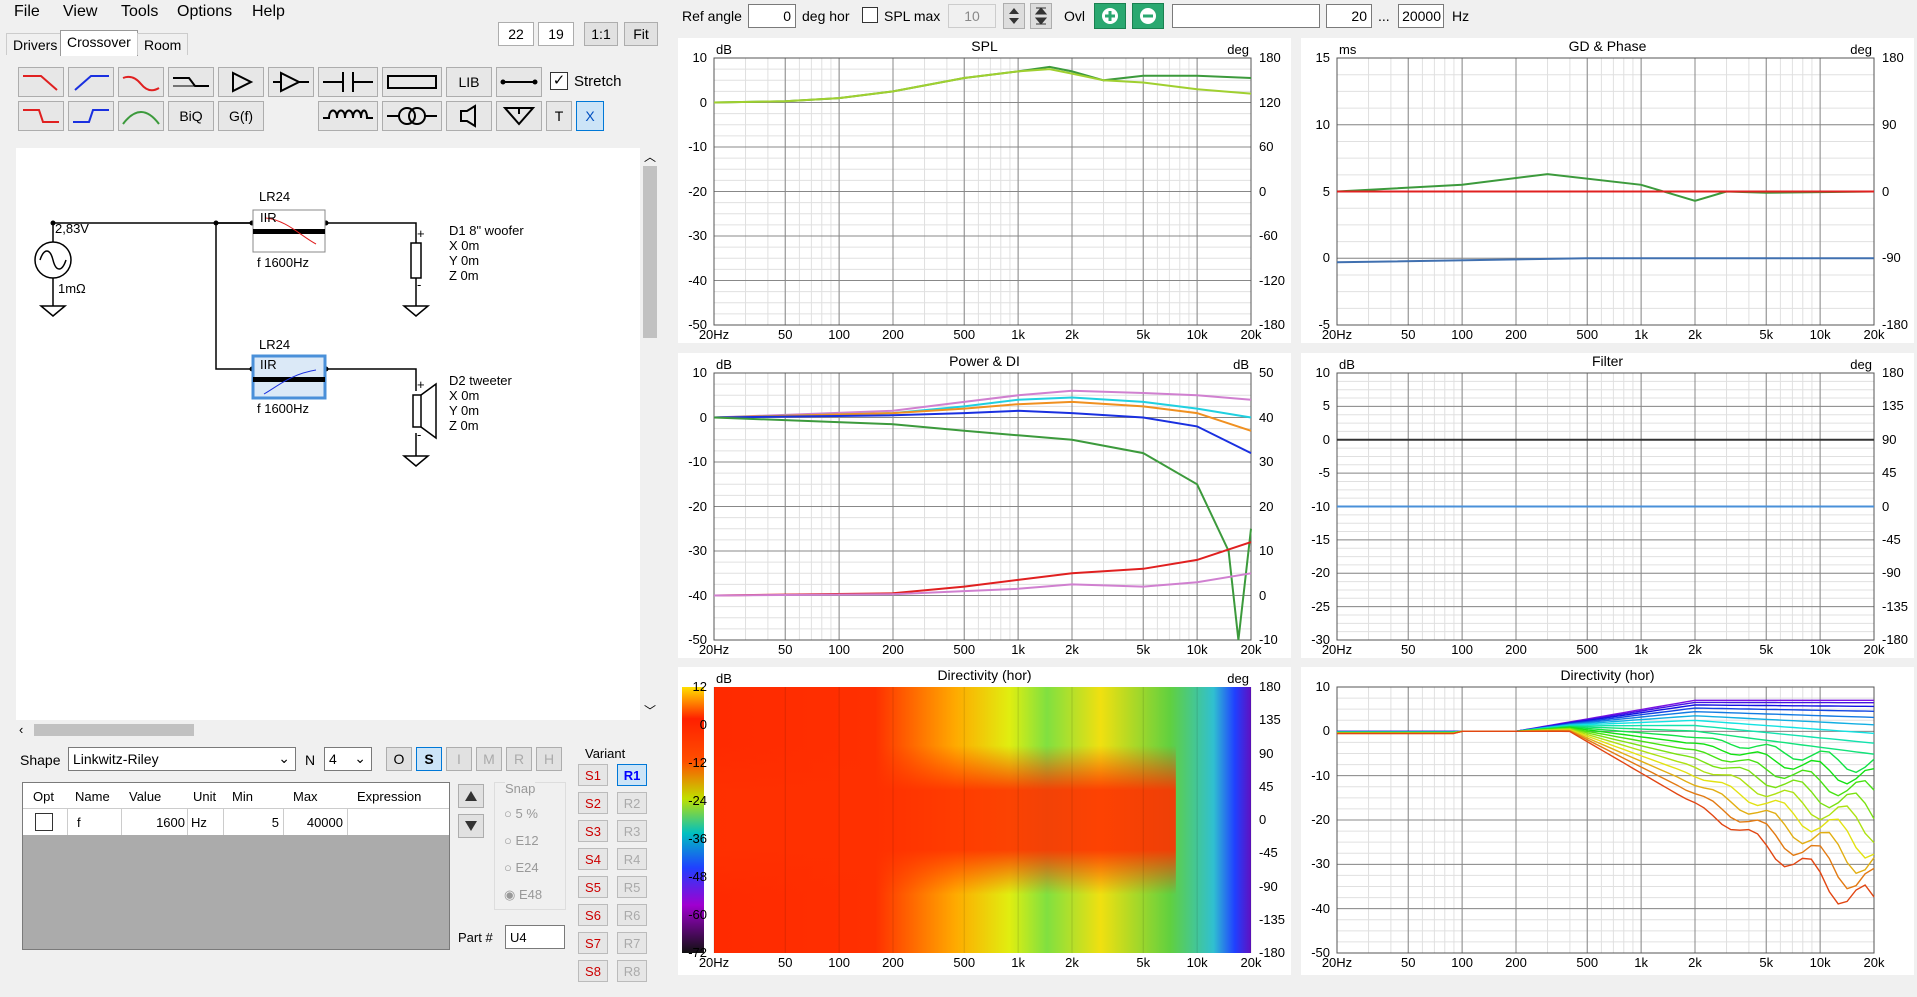 This screenshot has width=1917, height=997. What do you see at coordinates (593, 915) in the screenshot?
I see `variant-s6: S6` at bounding box center [593, 915].